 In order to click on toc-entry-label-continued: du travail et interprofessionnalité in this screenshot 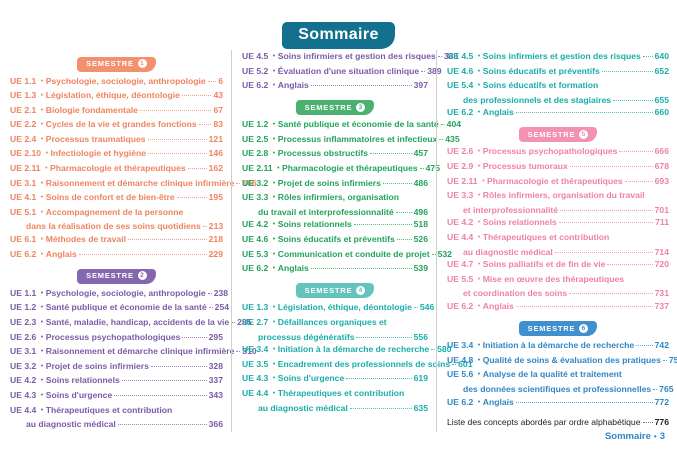, I will do `click(326, 211)`.